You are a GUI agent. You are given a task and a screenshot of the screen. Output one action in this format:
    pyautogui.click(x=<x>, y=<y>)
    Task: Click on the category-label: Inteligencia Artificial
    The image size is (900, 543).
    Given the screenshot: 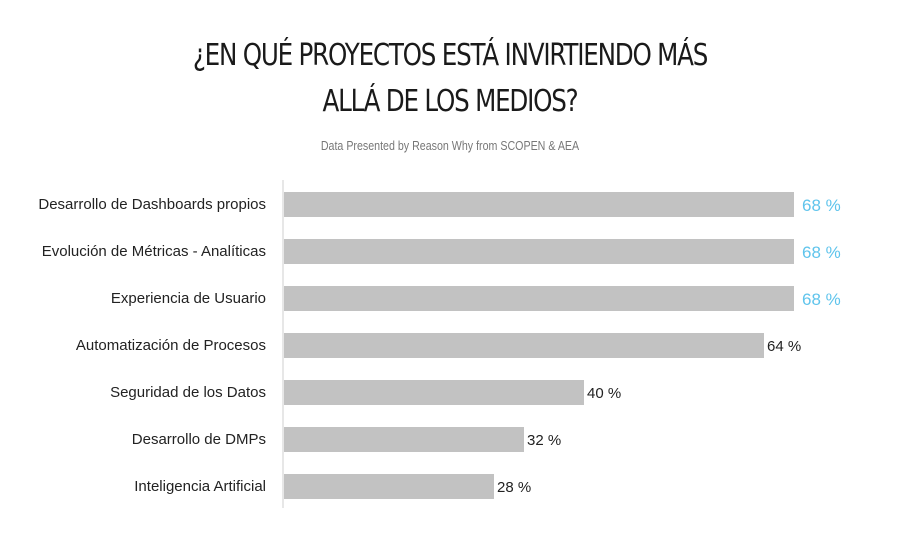 What is the action you would take?
    pyautogui.click(x=200, y=486)
    